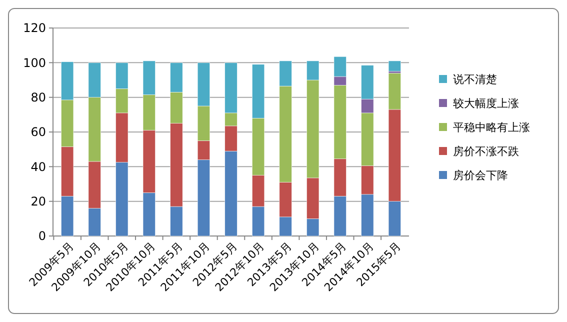 The width and height of the screenshot is (567, 322). What do you see at coordinates (42, 236) in the screenshot?
I see `y-tick-label: 0` at bounding box center [42, 236].